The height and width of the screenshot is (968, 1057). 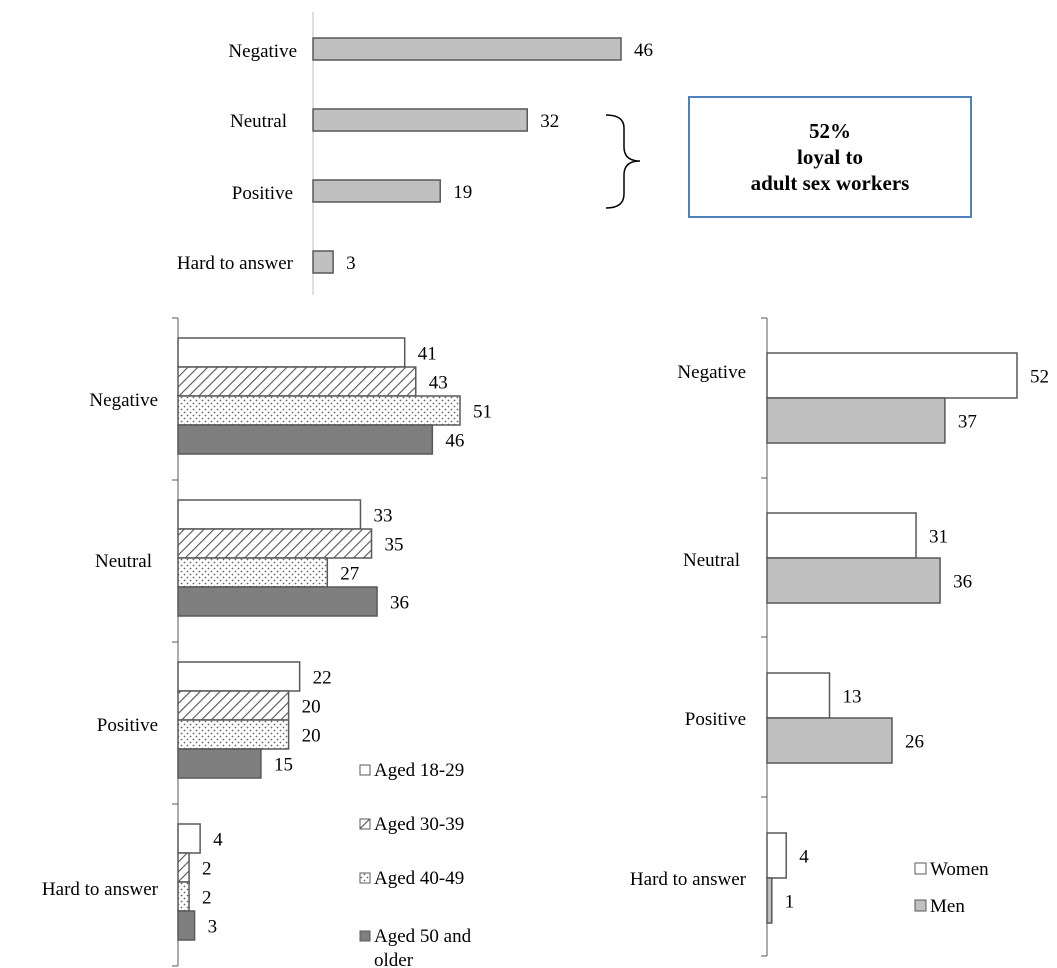 I want to click on age-value-label: 36, so click(x=399, y=603).